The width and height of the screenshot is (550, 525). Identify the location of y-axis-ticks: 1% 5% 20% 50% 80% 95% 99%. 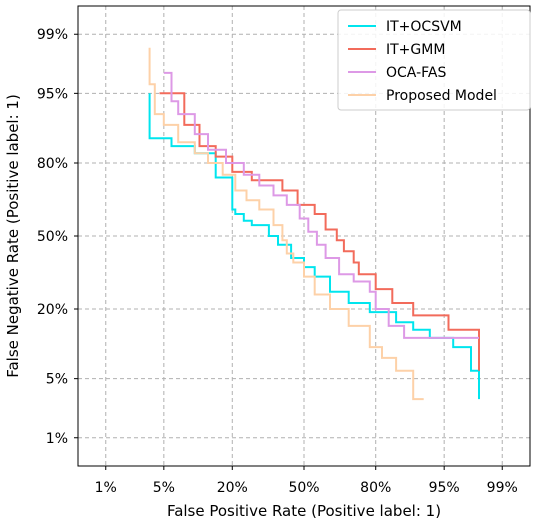
(57, 237).